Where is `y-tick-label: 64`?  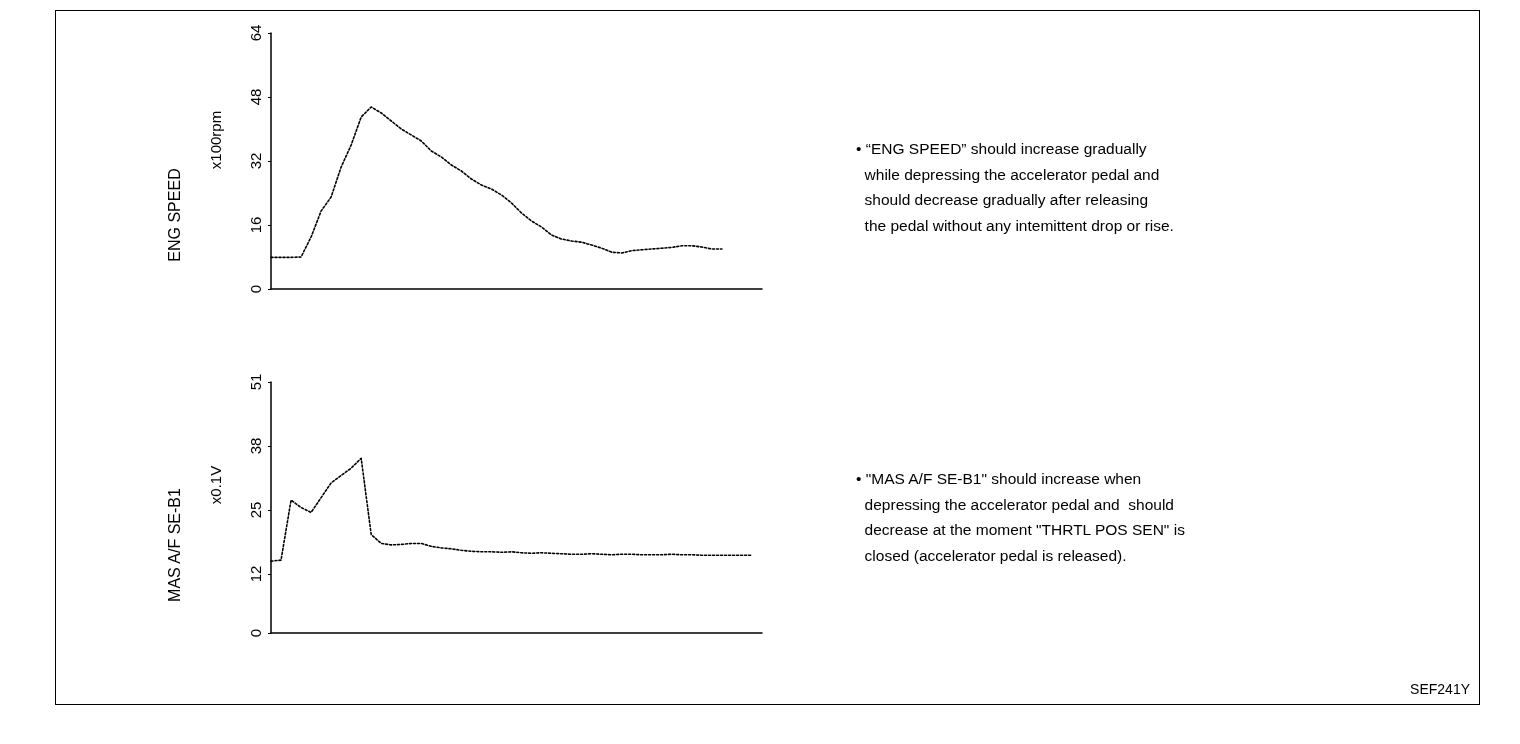
y-tick-label: 64 is located at coordinates (255, 33).